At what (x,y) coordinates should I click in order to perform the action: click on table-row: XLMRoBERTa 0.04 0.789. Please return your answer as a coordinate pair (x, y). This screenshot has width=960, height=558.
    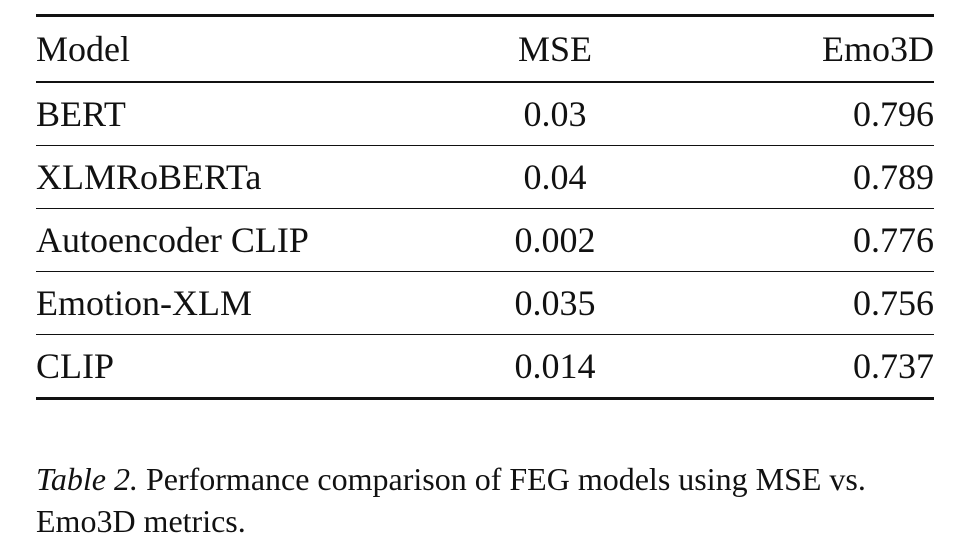
    Looking at the image, I should click on (485, 177).